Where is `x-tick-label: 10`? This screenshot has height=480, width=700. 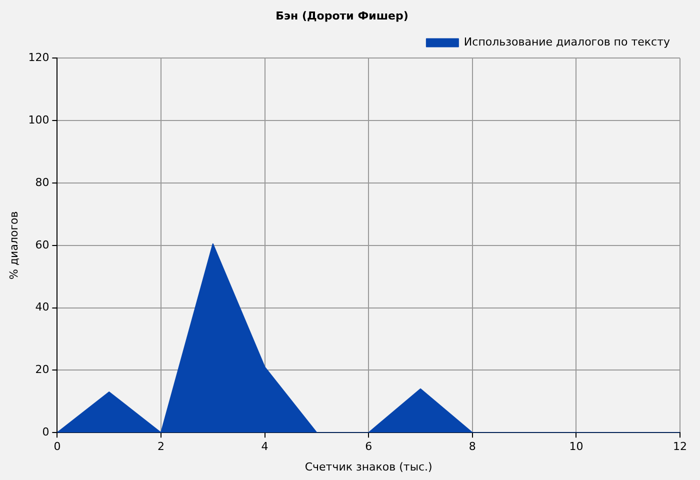 x-tick-label: 10 is located at coordinates (576, 447).